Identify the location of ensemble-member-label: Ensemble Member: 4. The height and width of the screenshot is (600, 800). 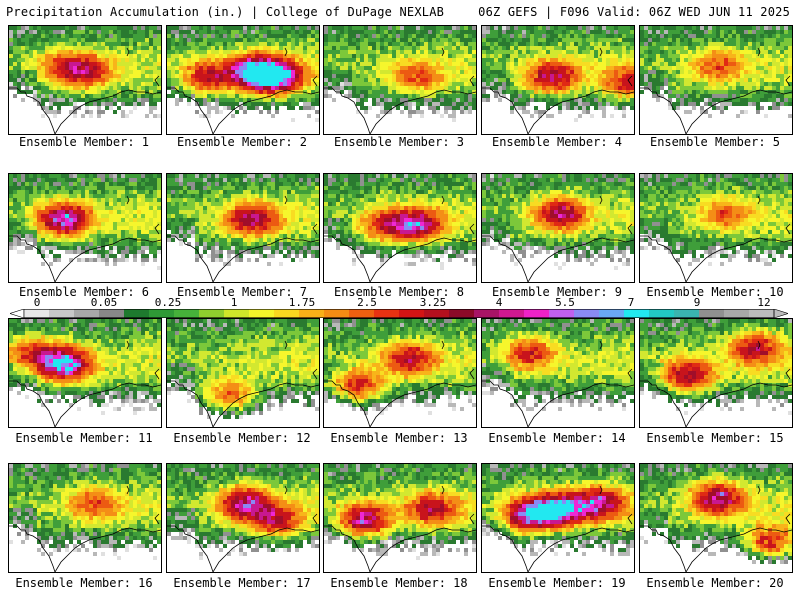
(557, 142).